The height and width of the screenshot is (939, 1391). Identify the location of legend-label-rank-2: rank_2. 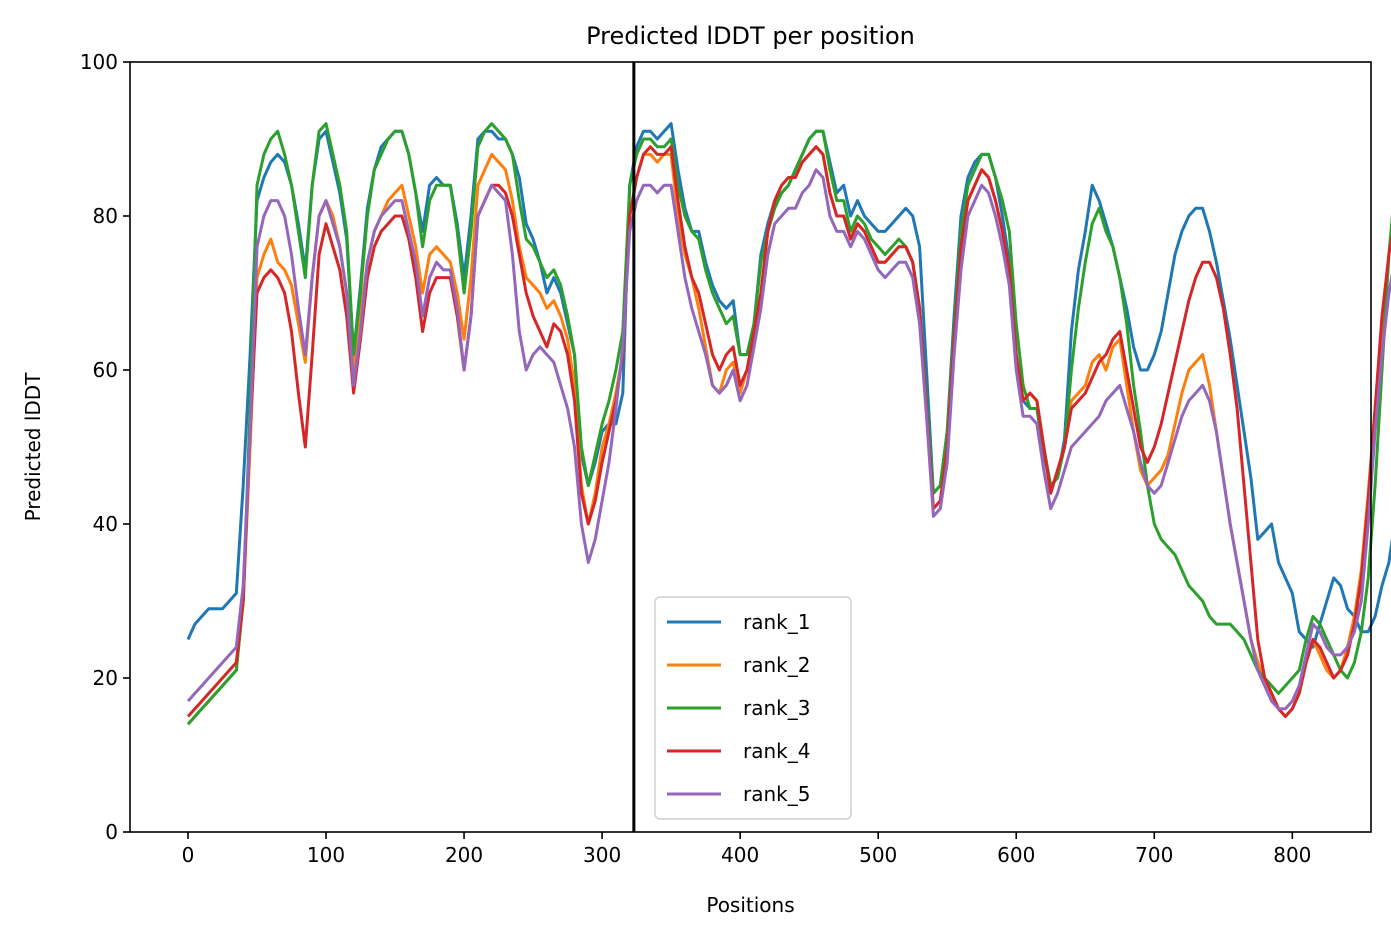
(776, 665).